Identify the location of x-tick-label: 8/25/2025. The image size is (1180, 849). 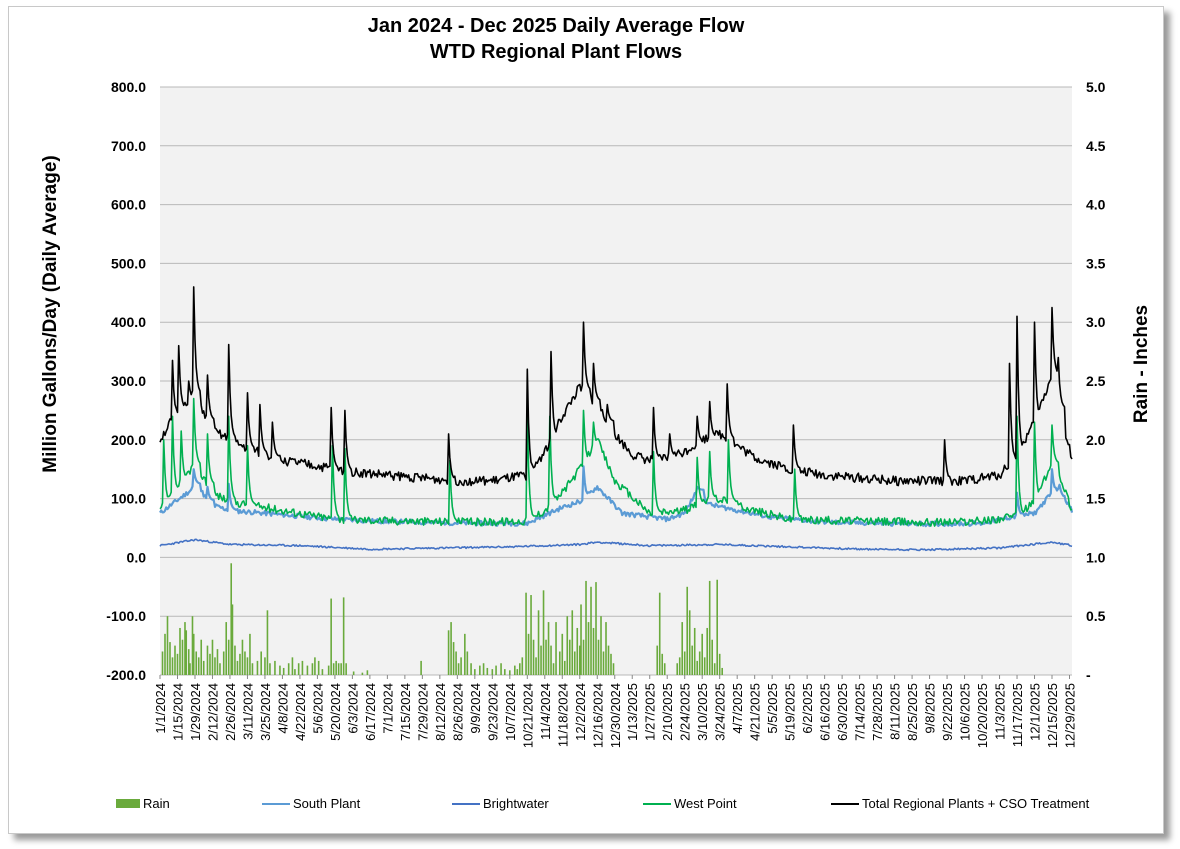
(912, 712).